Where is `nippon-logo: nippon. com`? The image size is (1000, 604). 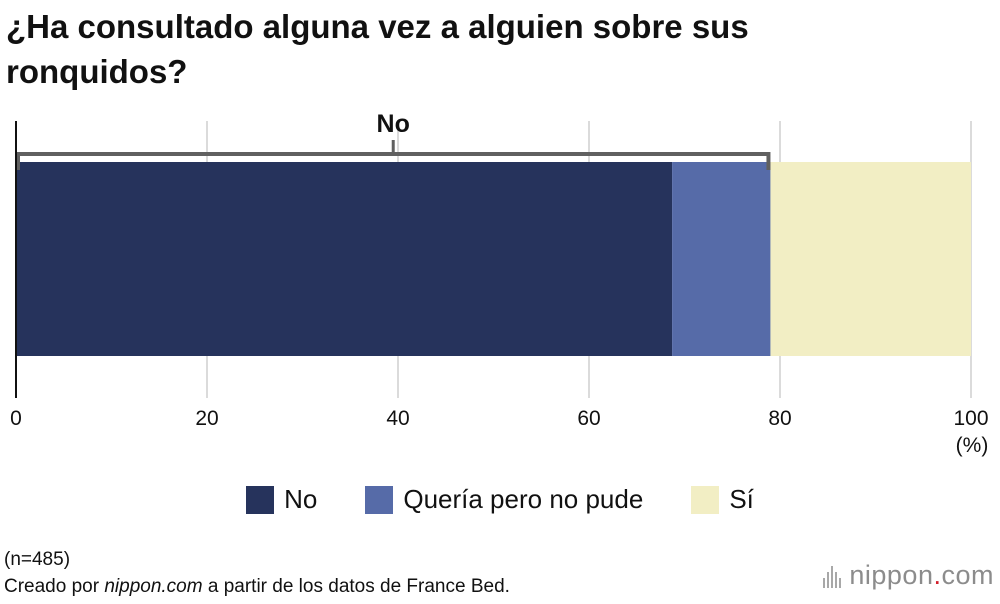
nippon-logo: nippon. com is located at coordinates (908, 575).